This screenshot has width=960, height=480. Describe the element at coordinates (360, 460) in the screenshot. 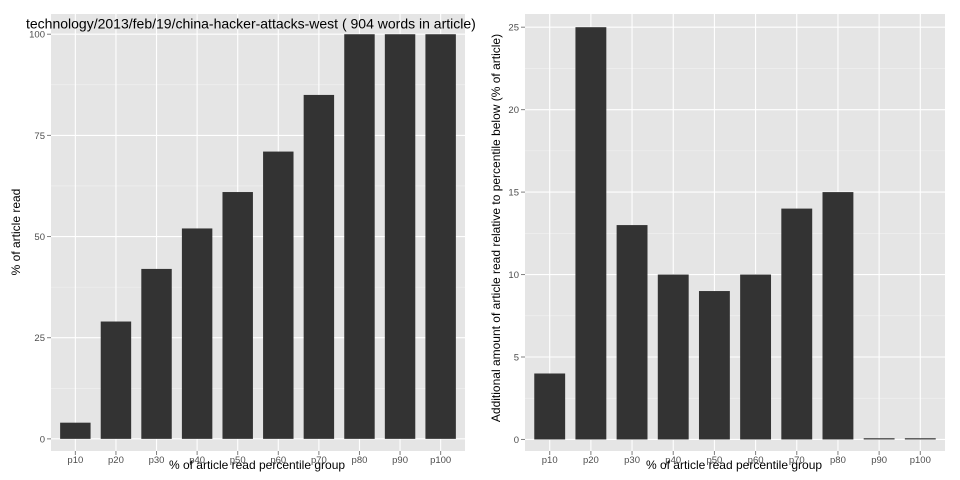

I see `left-x-tick-label-p80: p80` at that location.